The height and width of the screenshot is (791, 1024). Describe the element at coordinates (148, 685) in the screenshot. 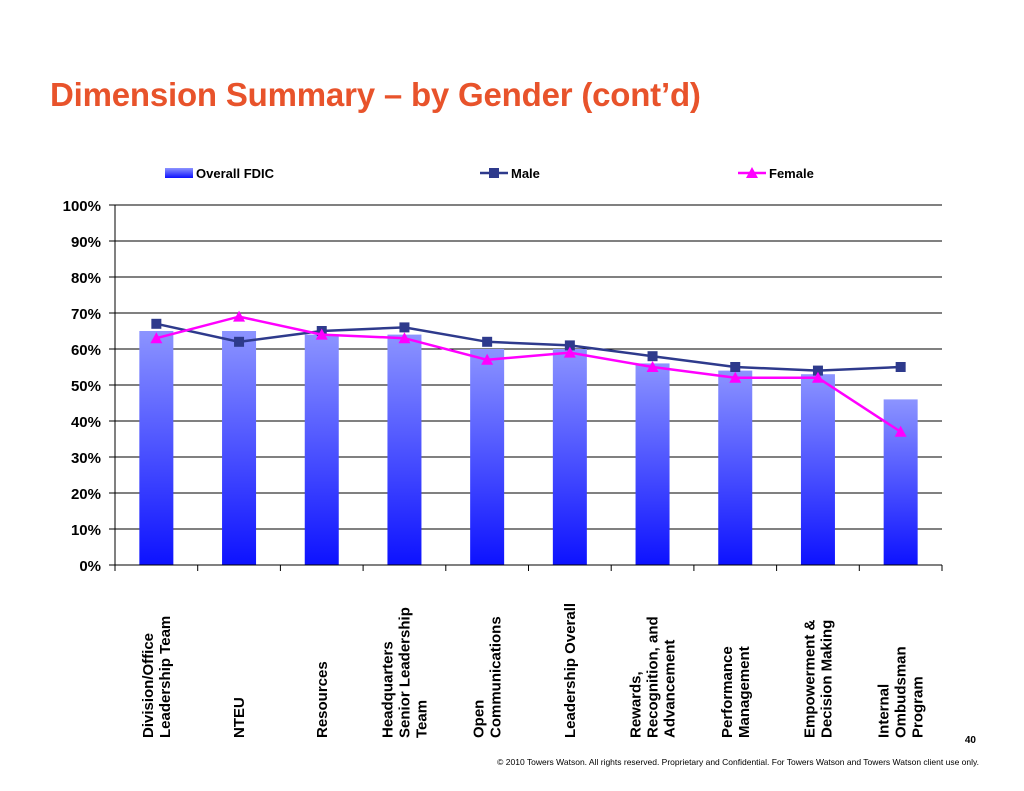

I see `x-category-label-line: Division/Office` at that location.